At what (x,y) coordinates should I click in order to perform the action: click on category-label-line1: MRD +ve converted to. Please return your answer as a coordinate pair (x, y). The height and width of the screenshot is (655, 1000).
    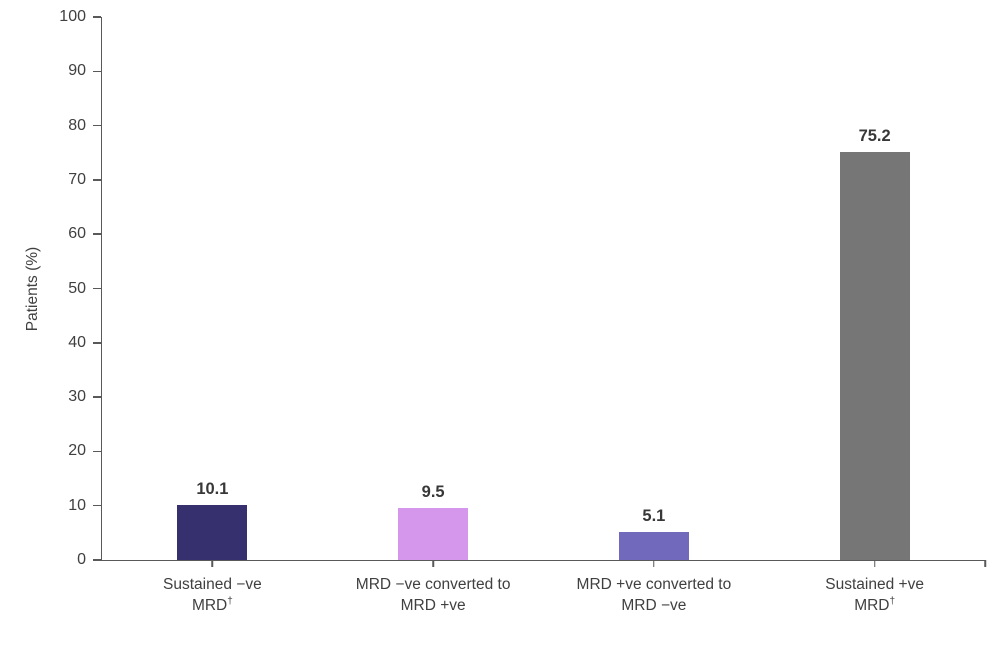
    Looking at the image, I should click on (654, 584).